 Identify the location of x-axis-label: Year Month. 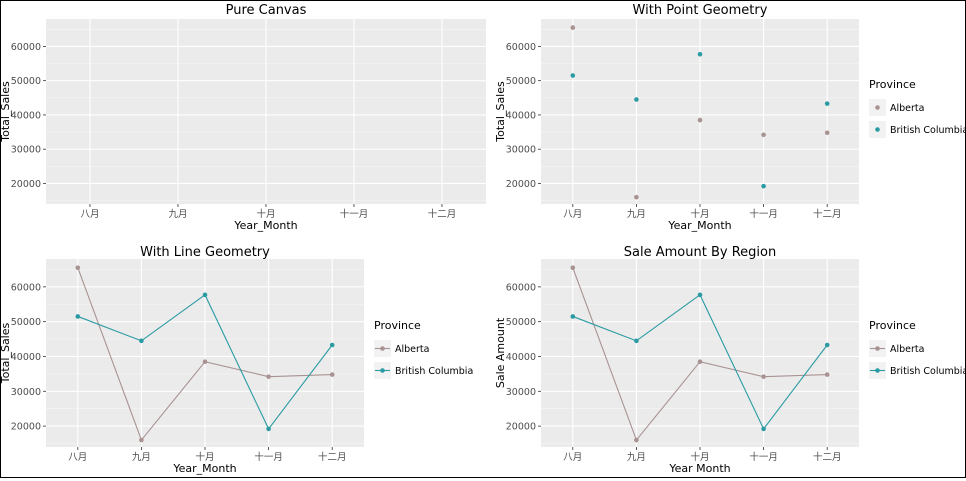
(699, 468).